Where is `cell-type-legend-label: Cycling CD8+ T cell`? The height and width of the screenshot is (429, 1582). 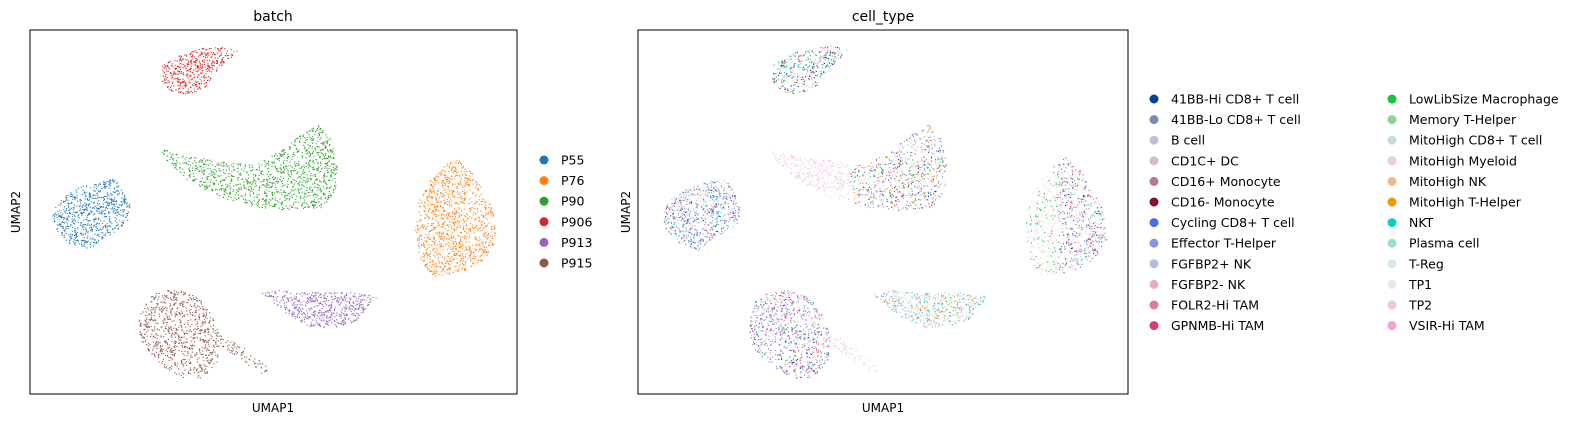 cell-type-legend-label: Cycling CD8+ T cell is located at coordinates (1233, 222).